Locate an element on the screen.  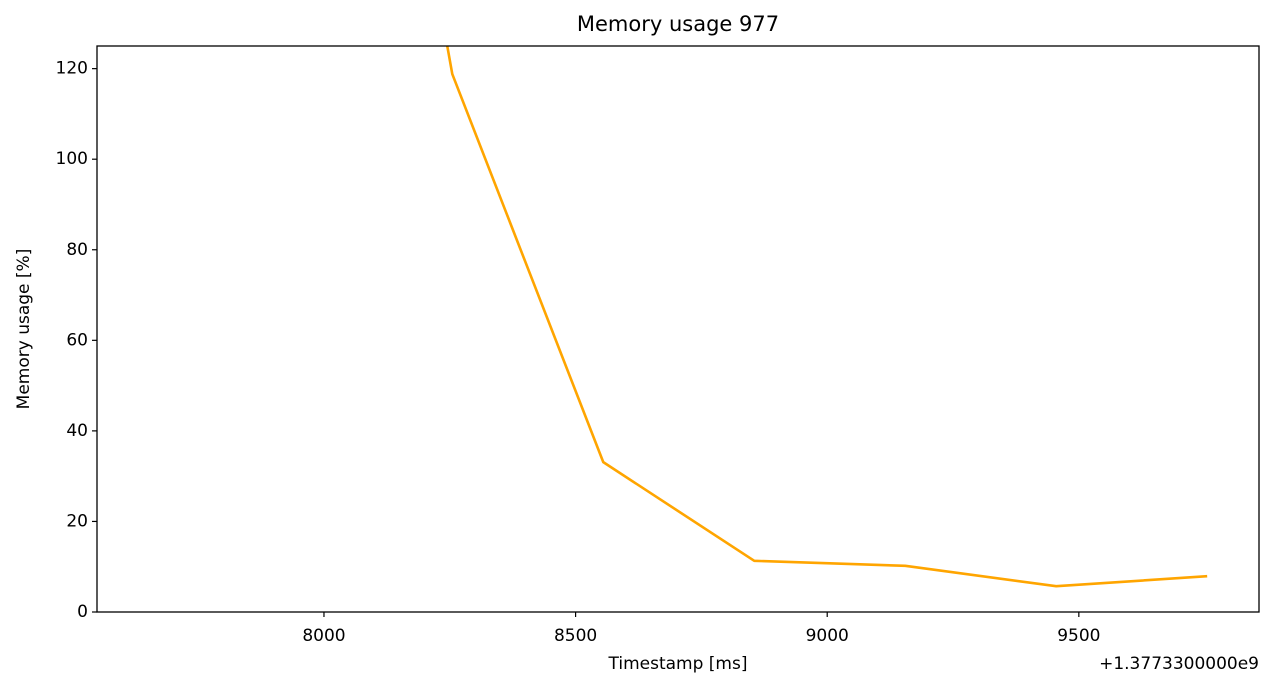
x-tick-label: 8500 is located at coordinates (575, 636).